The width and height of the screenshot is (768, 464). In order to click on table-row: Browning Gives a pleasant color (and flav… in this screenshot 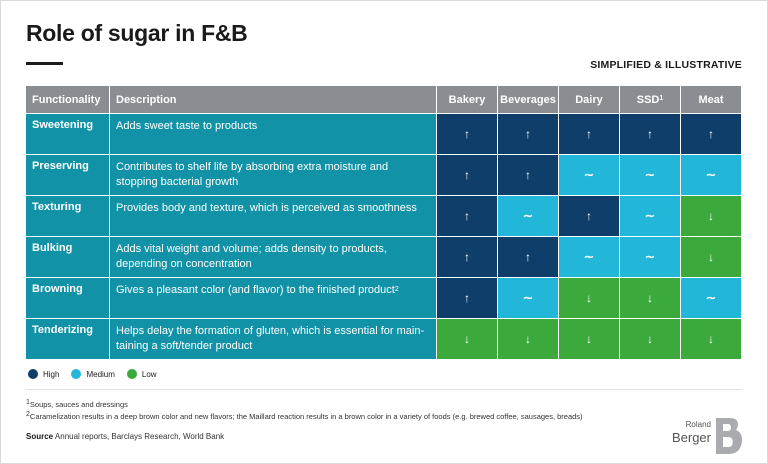, I will do `click(384, 298)`.